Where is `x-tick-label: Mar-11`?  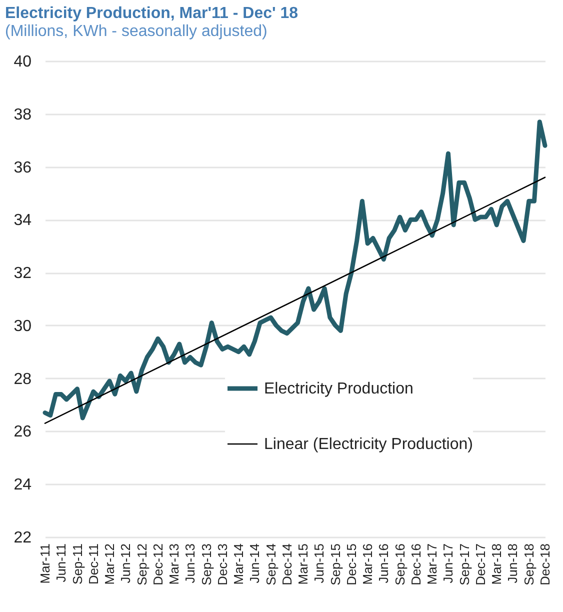
x-tick-label: Mar-11 is located at coordinates (45, 564).